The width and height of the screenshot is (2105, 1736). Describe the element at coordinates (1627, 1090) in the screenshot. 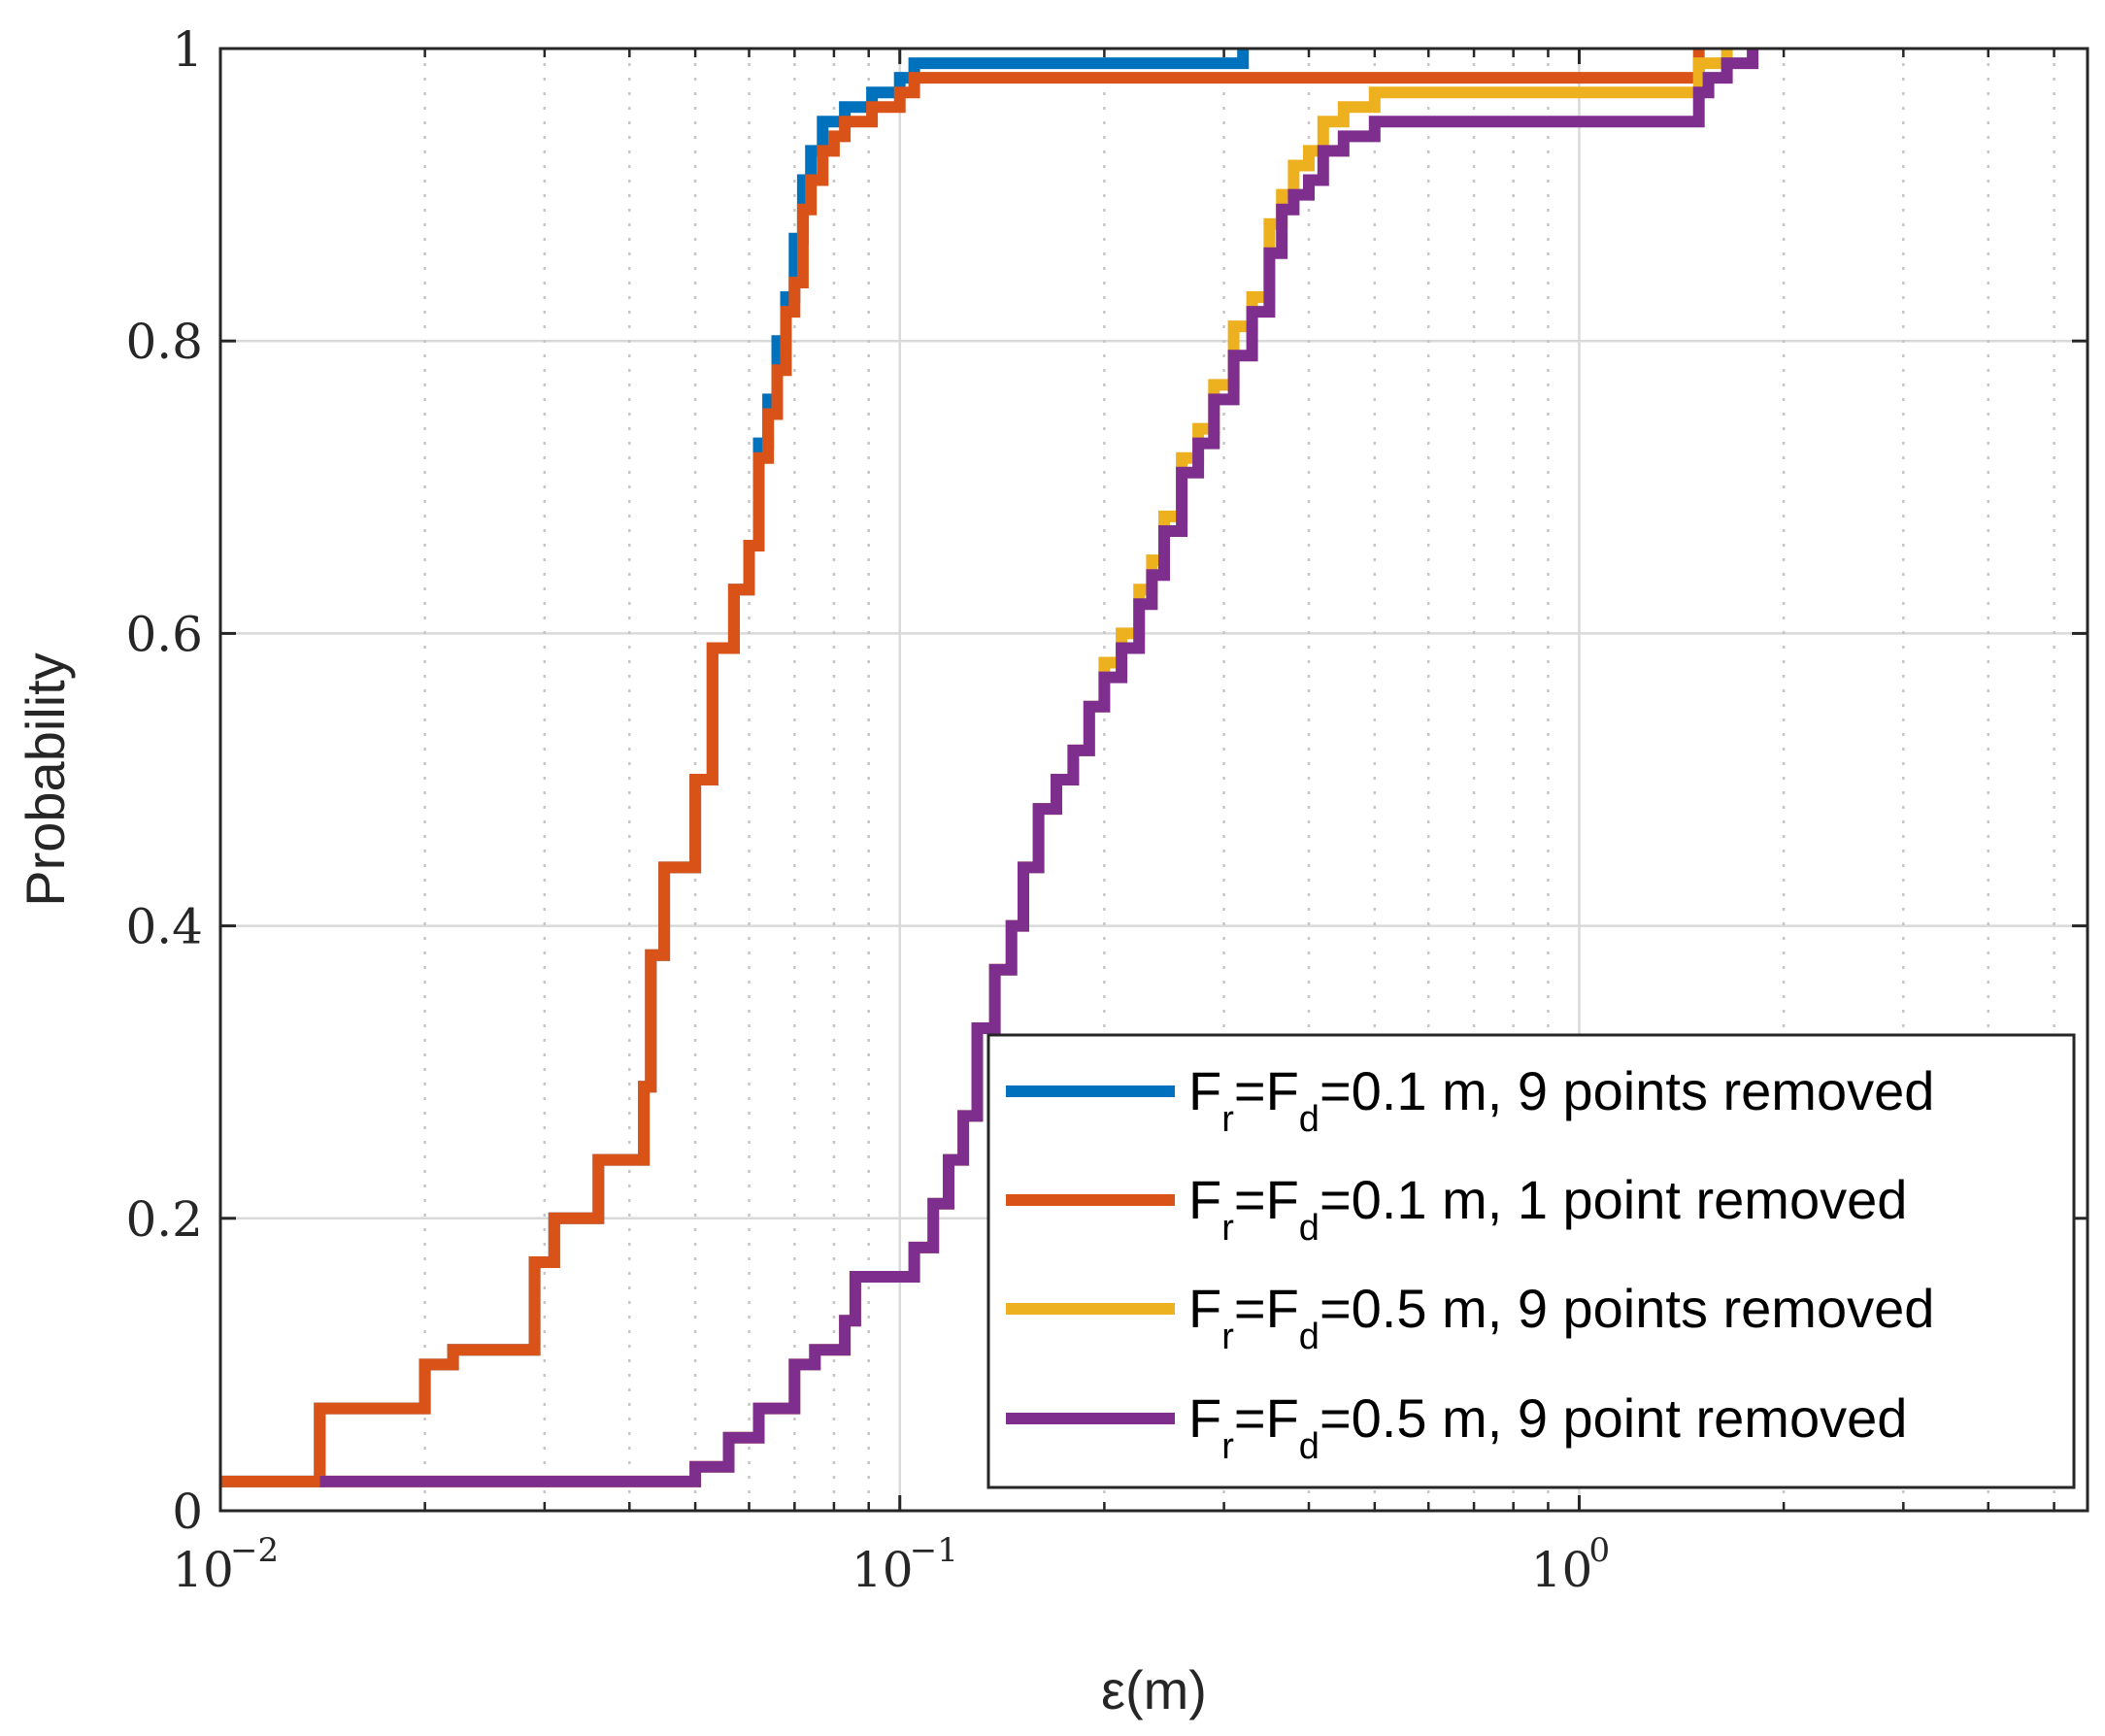

I see `legend-text-part: =0.1 m, 9 points removed` at that location.